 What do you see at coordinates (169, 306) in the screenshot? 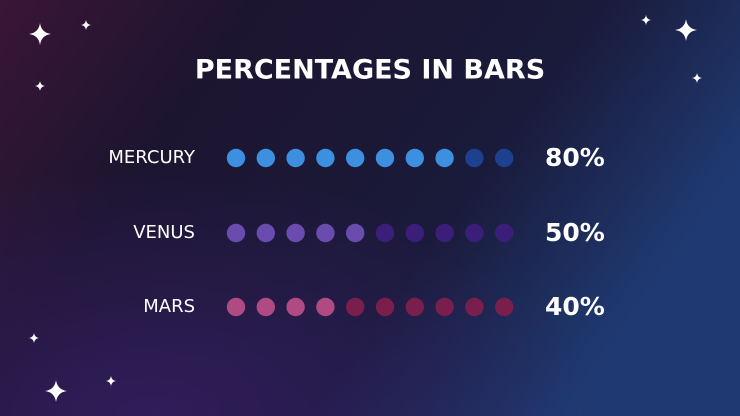
I see `category-label: MARS` at bounding box center [169, 306].